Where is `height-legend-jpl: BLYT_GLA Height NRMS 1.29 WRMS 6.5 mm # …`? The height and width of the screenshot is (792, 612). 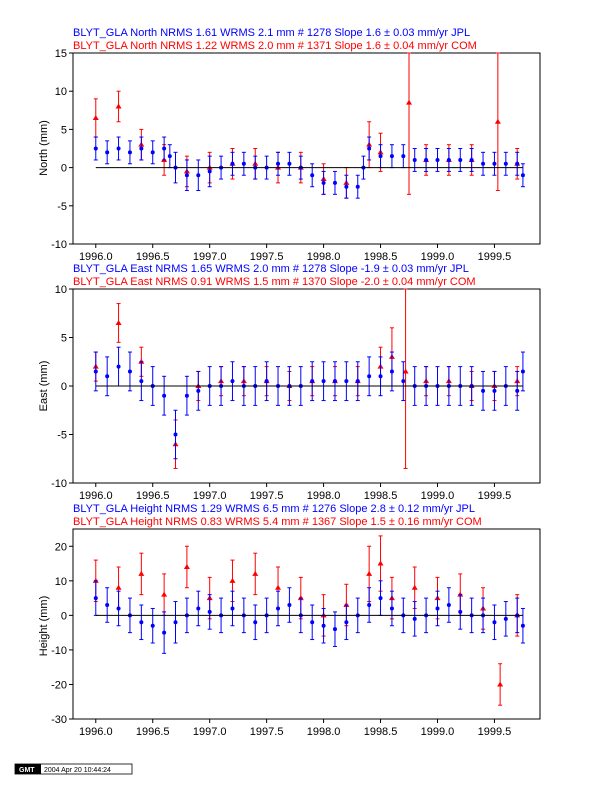 height-legend-jpl: BLYT_GLA Height NRMS 1.29 WRMS 6.5 mm # … is located at coordinates (274, 509).